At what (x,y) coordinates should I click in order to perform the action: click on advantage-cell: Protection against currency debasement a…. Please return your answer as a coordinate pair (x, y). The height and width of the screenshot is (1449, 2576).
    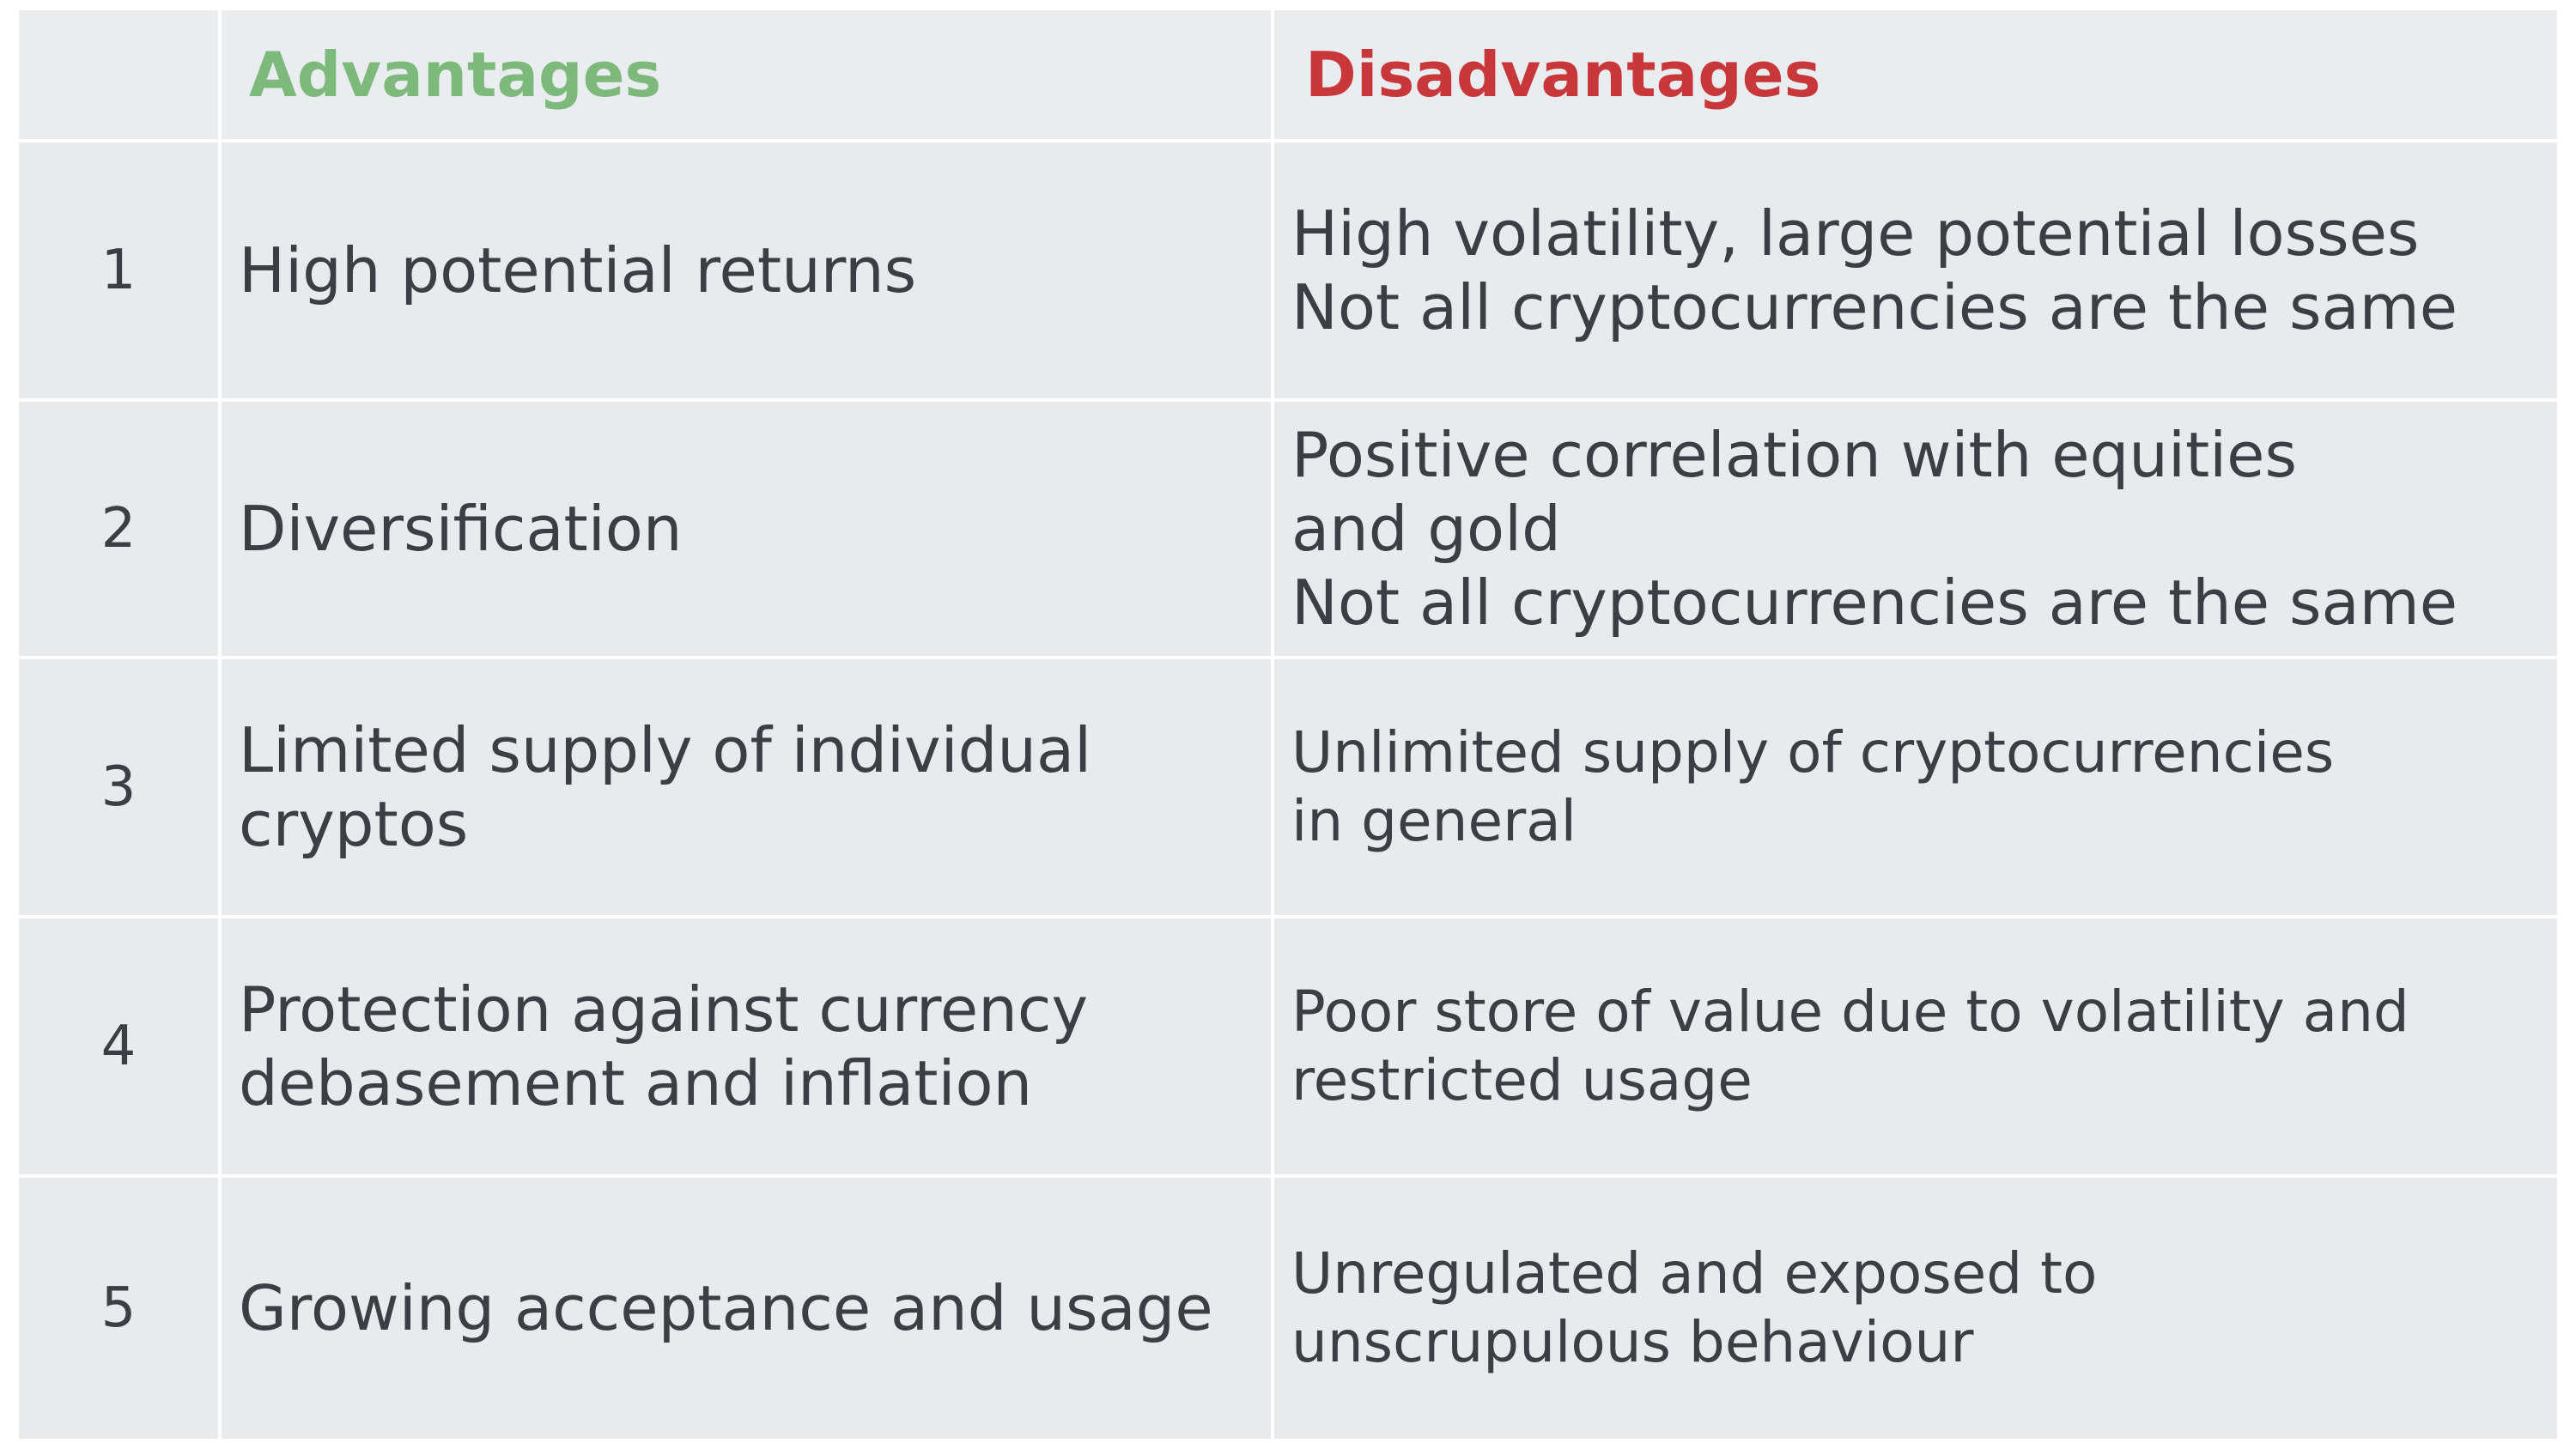
    Looking at the image, I should click on (748, 1048).